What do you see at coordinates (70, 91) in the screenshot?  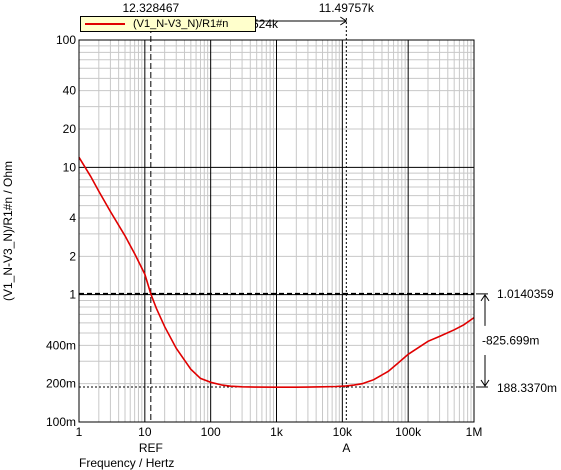 I see `y-tick-label: 40` at bounding box center [70, 91].